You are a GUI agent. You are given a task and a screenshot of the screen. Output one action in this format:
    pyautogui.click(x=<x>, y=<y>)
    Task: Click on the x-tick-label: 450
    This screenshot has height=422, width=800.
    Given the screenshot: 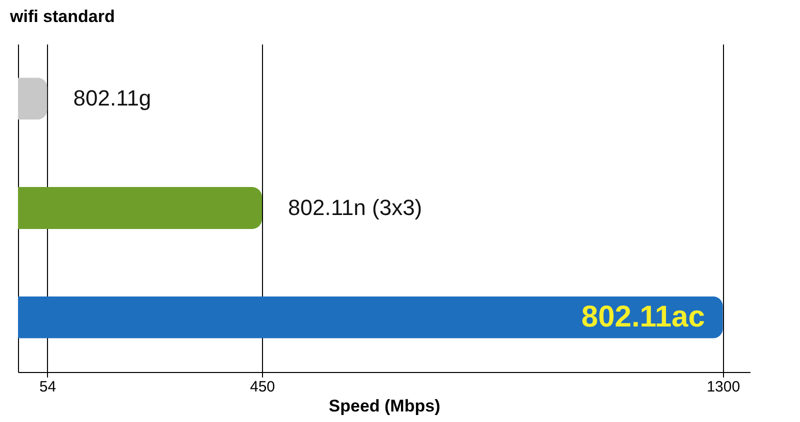 What is the action you would take?
    pyautogui.click(x=263, y=387)
    